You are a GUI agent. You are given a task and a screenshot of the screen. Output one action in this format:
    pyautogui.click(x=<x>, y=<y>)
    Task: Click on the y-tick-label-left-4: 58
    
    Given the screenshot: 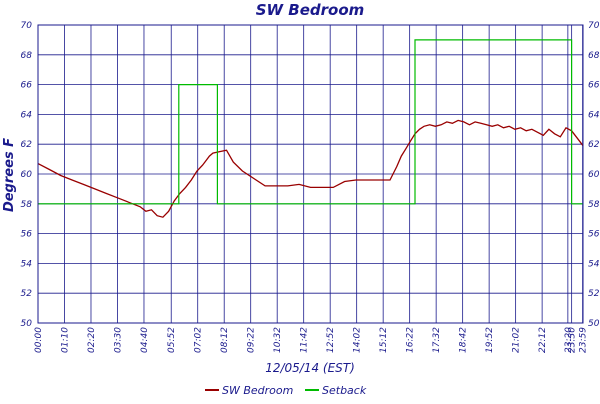 What is the action you would take?
    pyautogui.click(x=27, y=205)
    